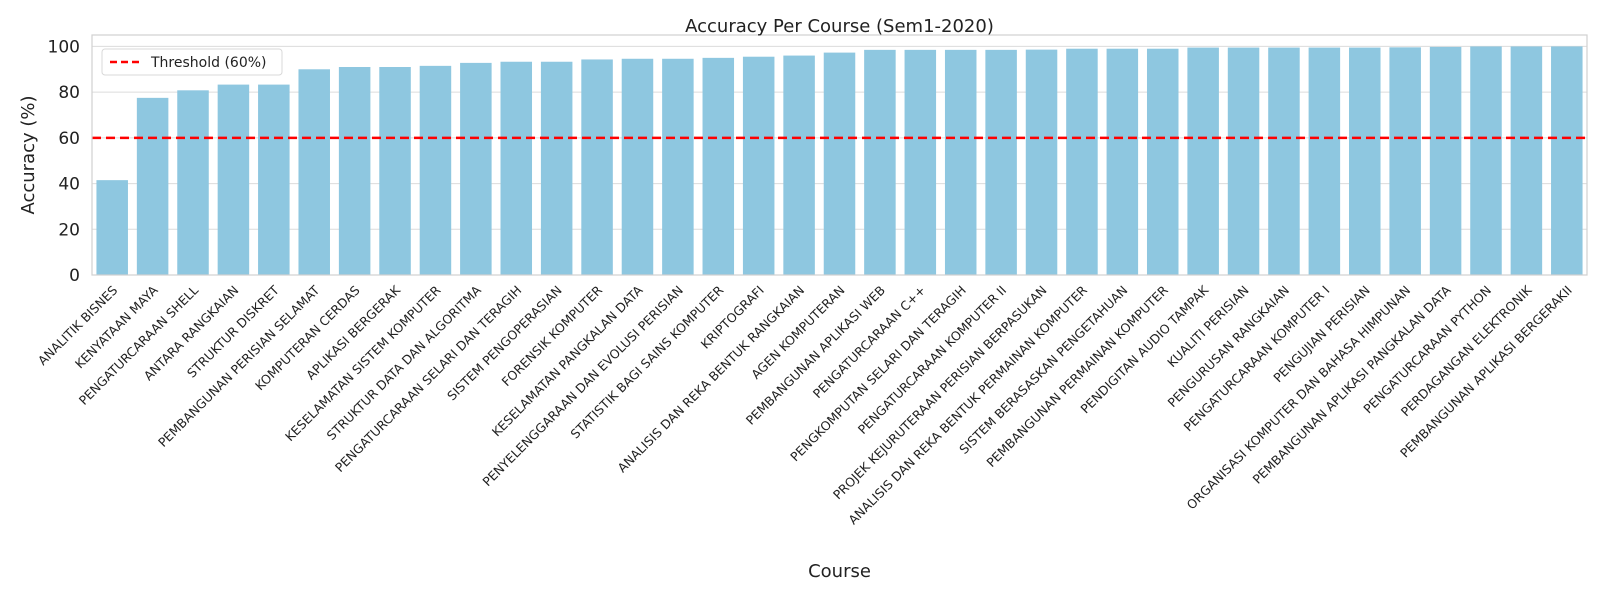 The height and width of the screenshot is (600, 1600). I want to click on y-tick-label: 20, so click(69, 230).